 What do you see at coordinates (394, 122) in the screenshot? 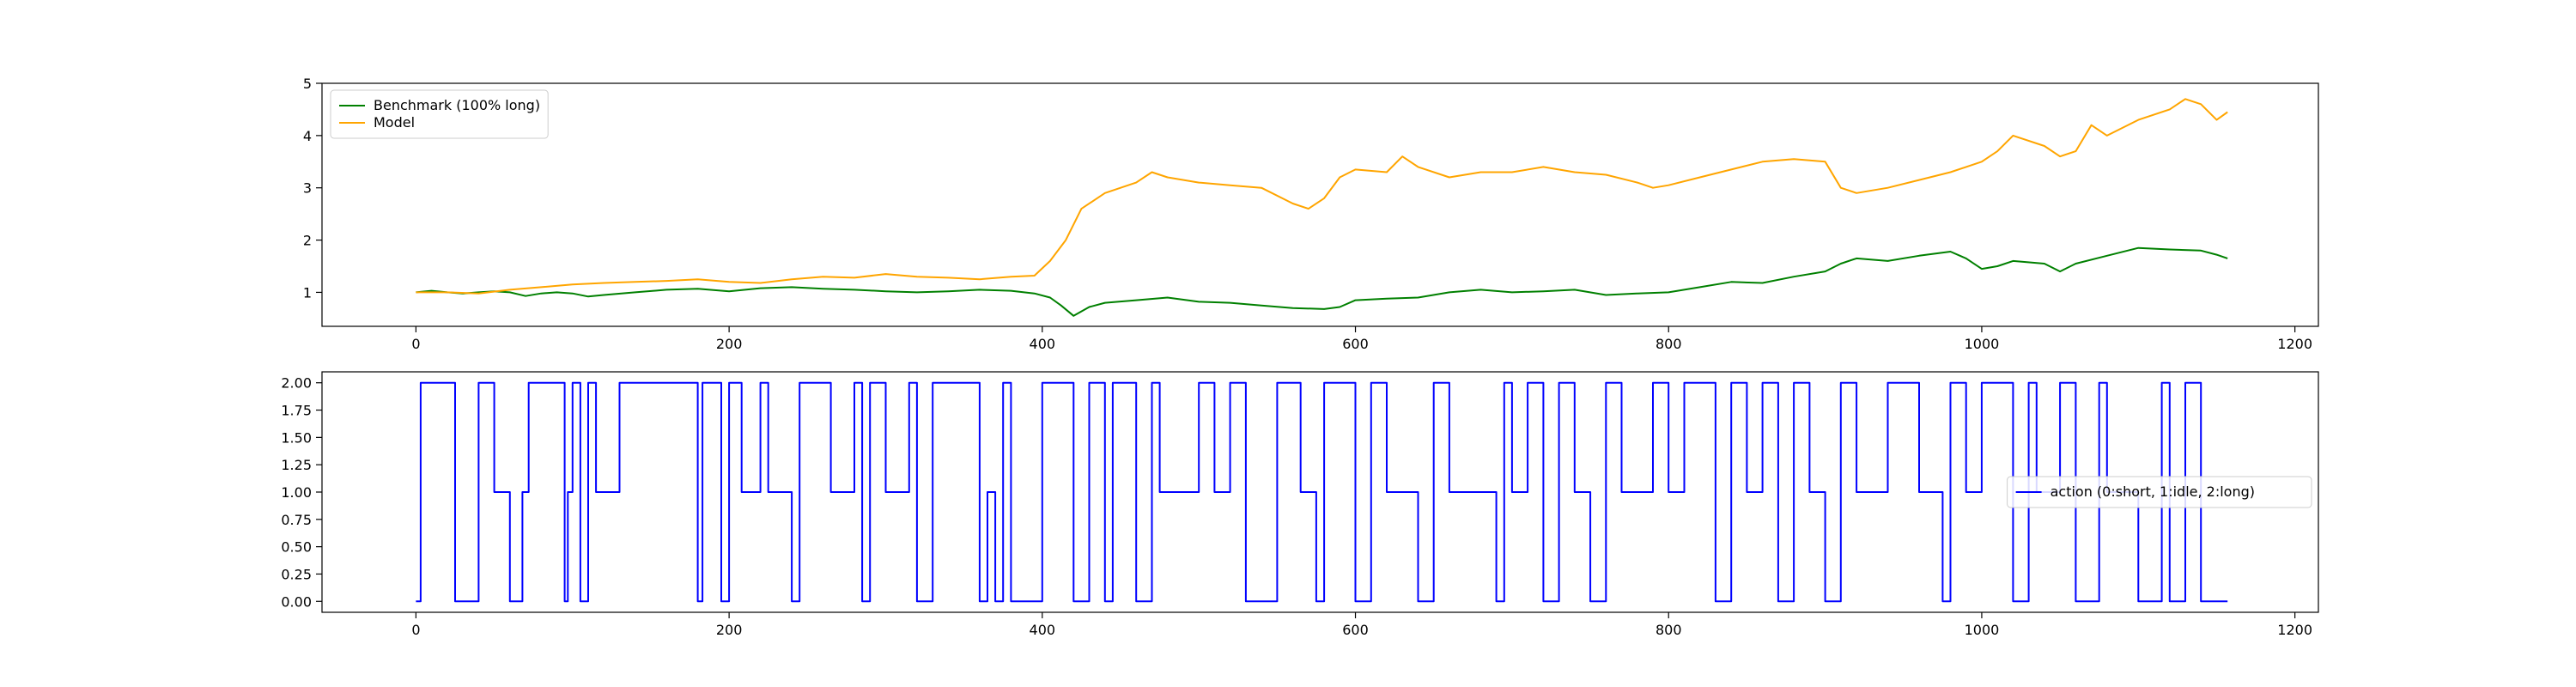
I see `legend-label: Model` at bounding box center [394, 122].